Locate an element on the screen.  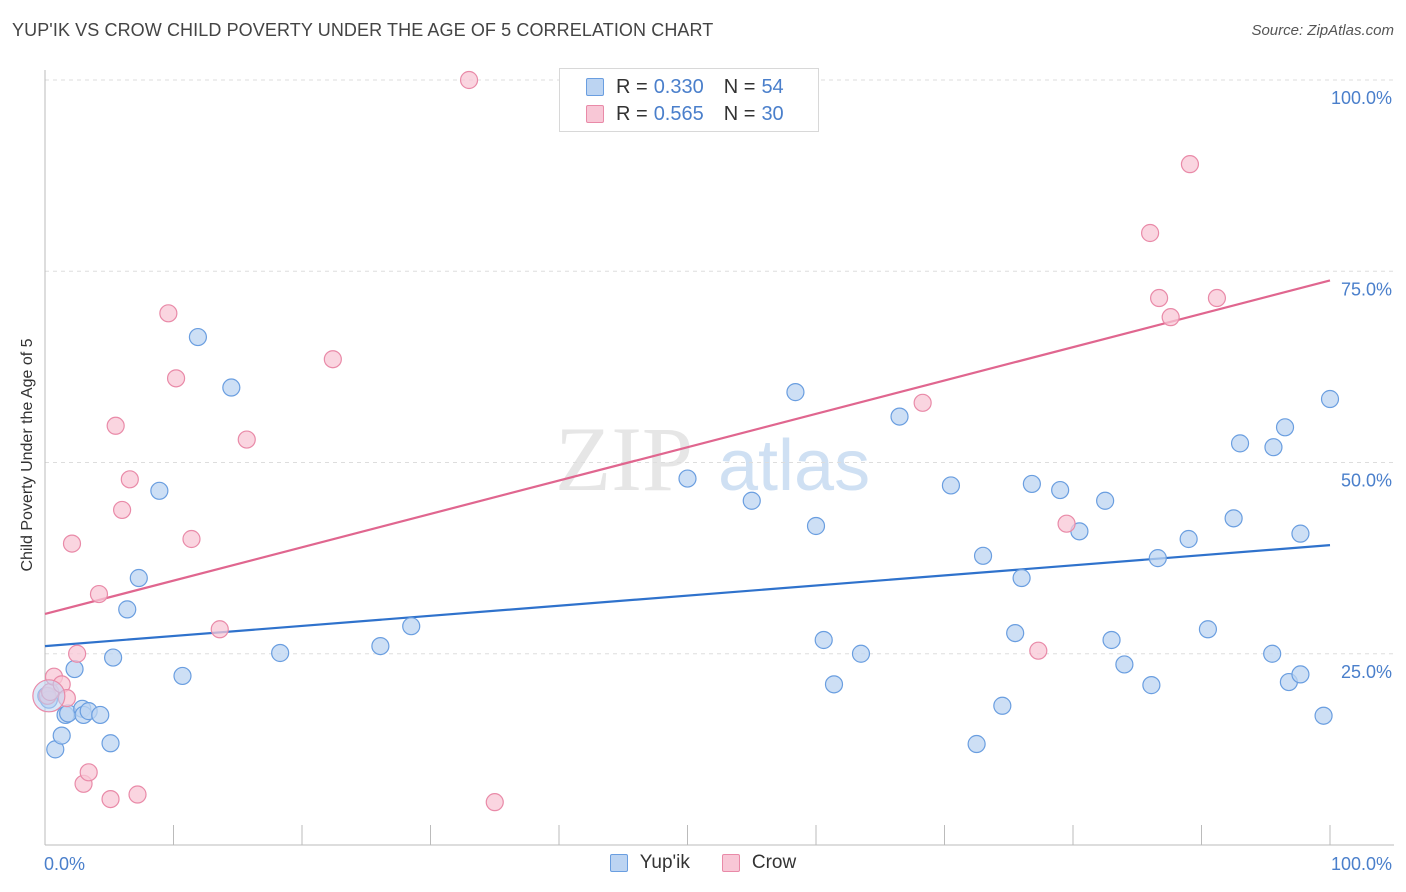
watermark-atlas: atlas is located at coordinates (794, 466).